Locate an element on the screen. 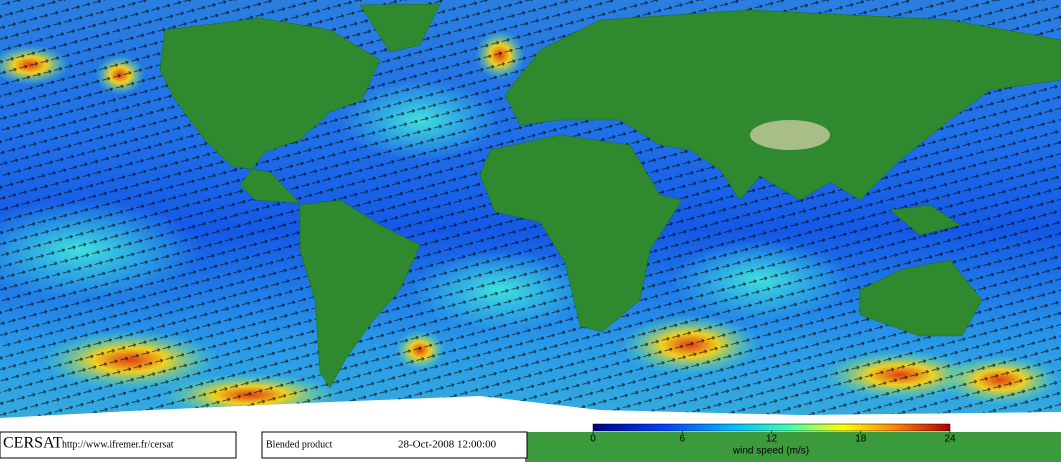  product: Blended product is located at coordinates (299, 444).